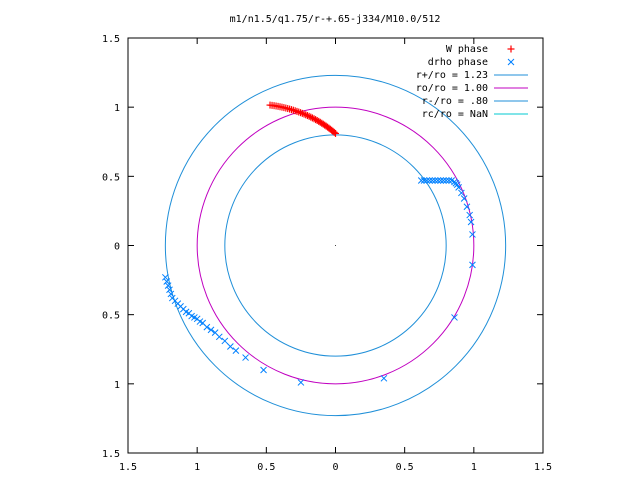  Describe the element at coordinates (452, 75) in the screenshot. I see `legend-label: r+/ro = 1.23` at that location.